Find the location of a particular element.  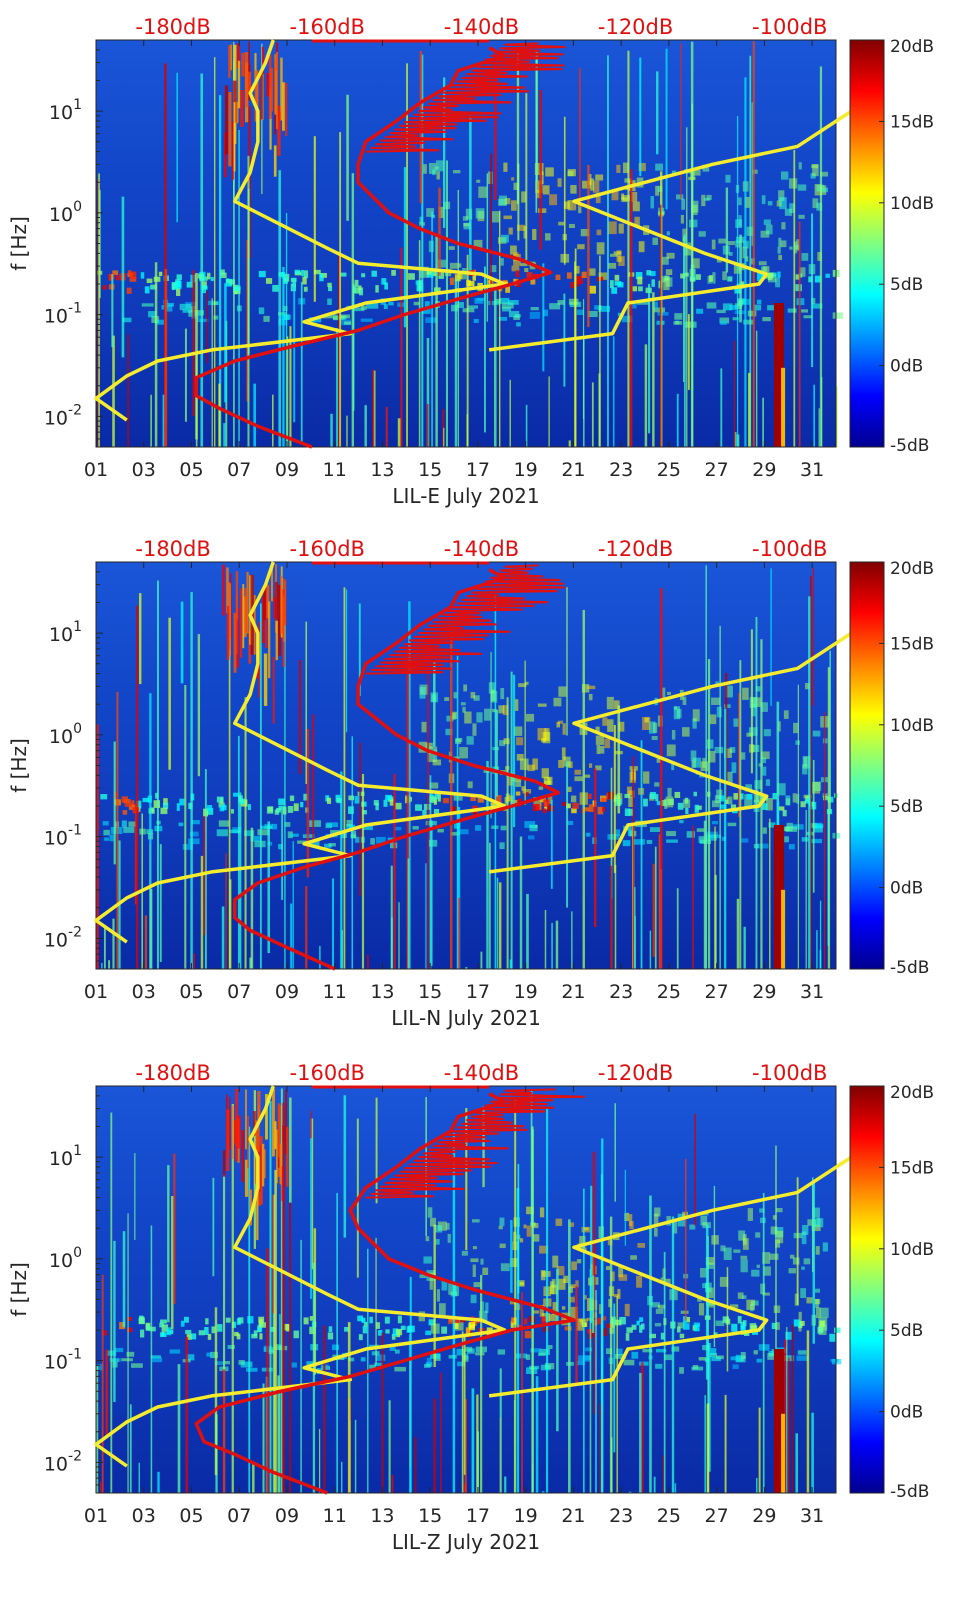

top-db-label: -140dB is located at coordinates (481, 549).